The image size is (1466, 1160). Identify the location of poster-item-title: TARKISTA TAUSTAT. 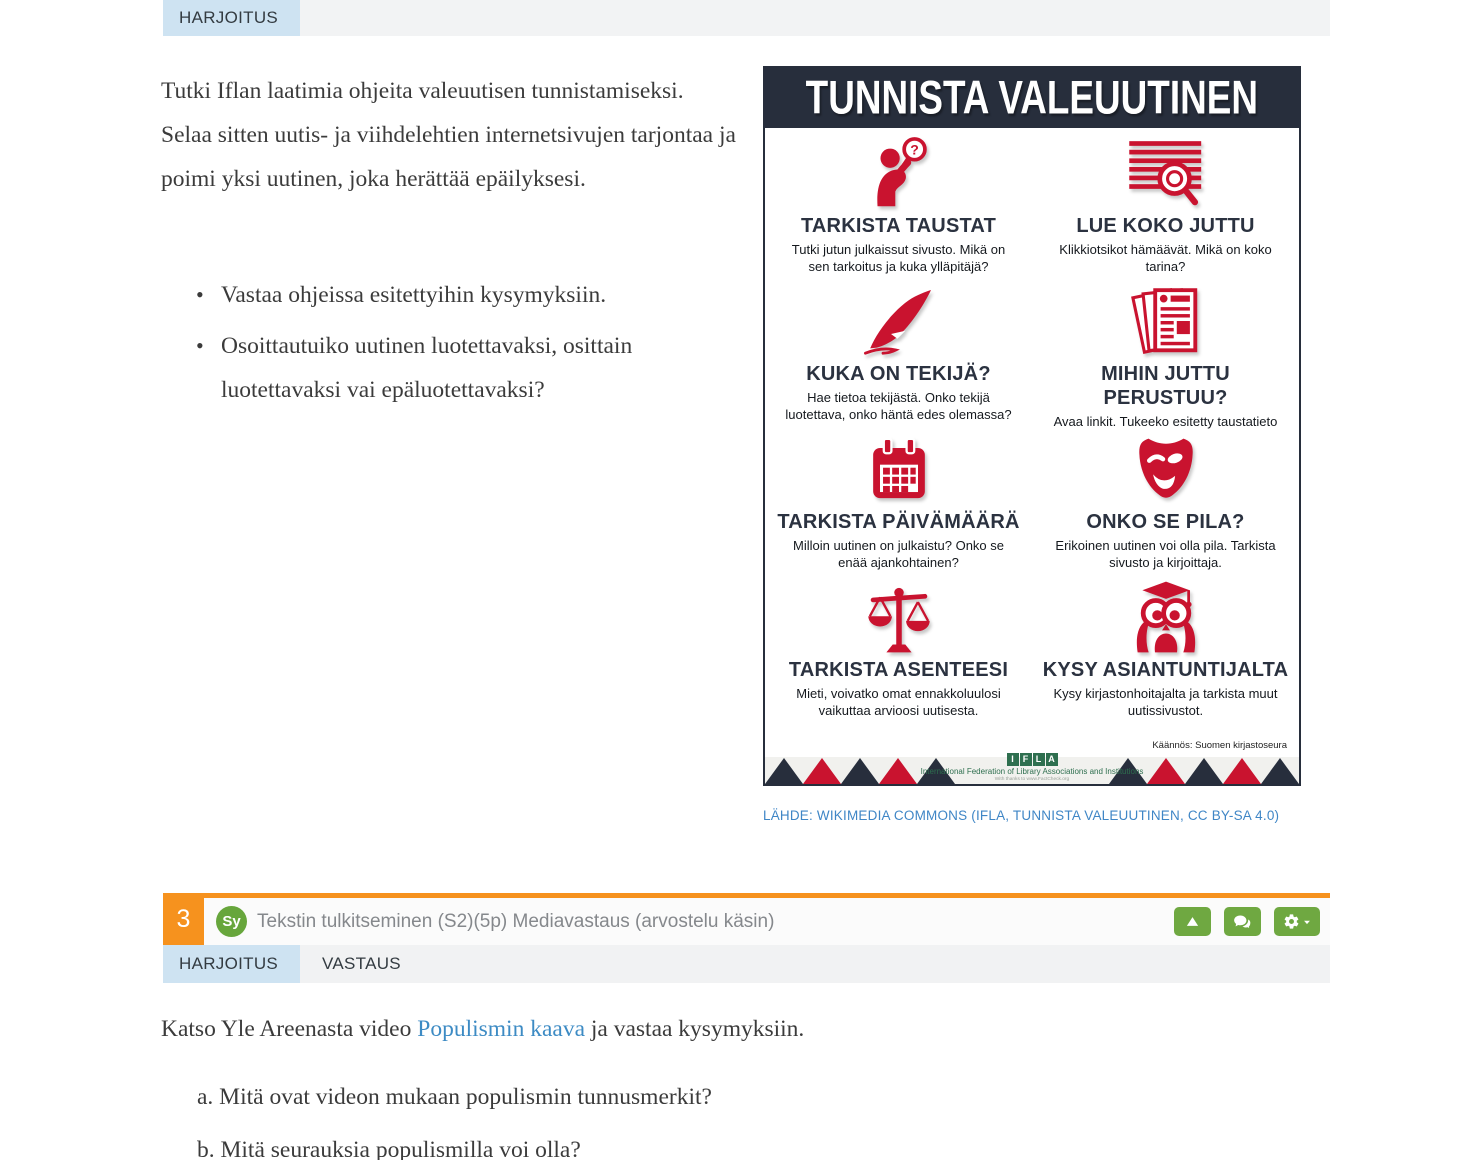
(898, 226).